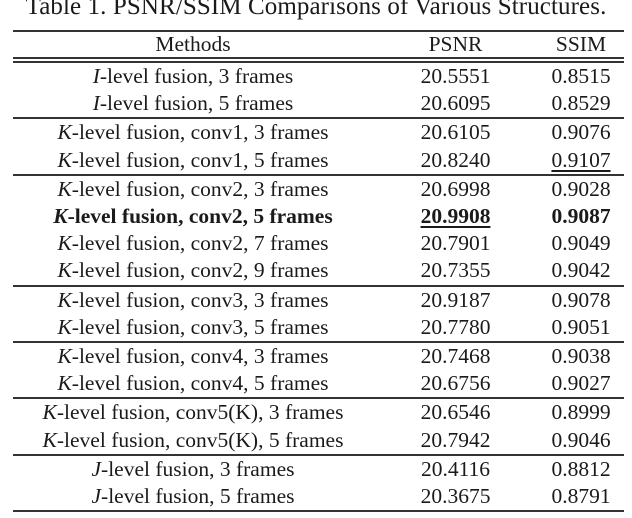 The height and width of the screenshot is (518, 632). I want to click on ssim-number: 0.9087, so click(581, 216).